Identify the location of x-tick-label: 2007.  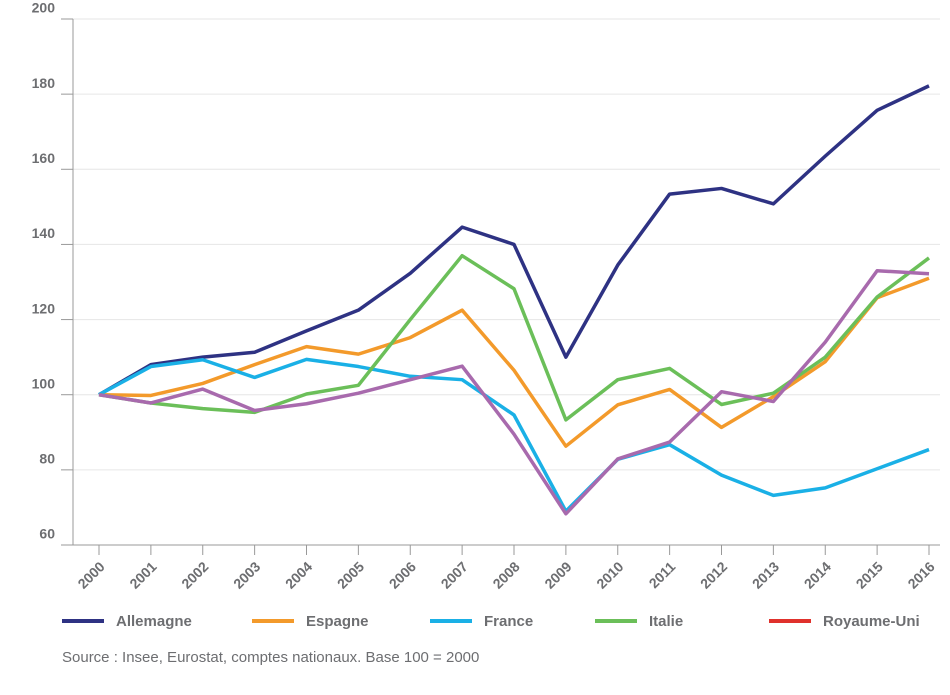
(454, 574).